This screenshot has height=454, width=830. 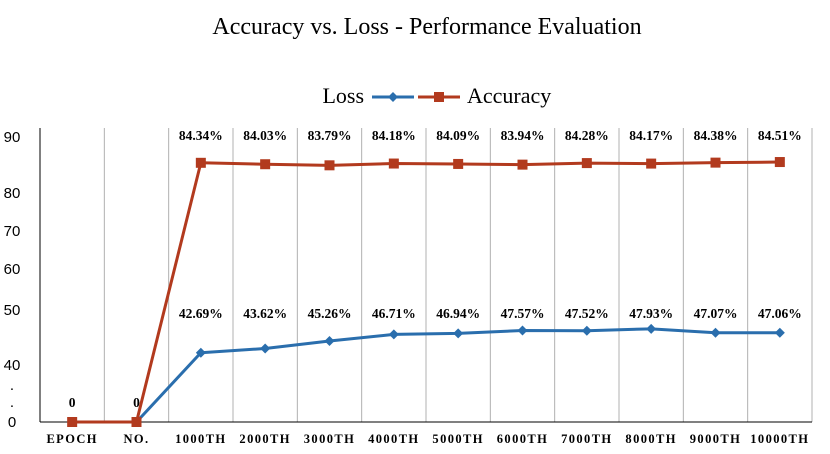 What do you see at coordinates (509, 95) in the screenshot?
I see `legend-label-accuracy: Accuracy` at bounding box center [509, 95].